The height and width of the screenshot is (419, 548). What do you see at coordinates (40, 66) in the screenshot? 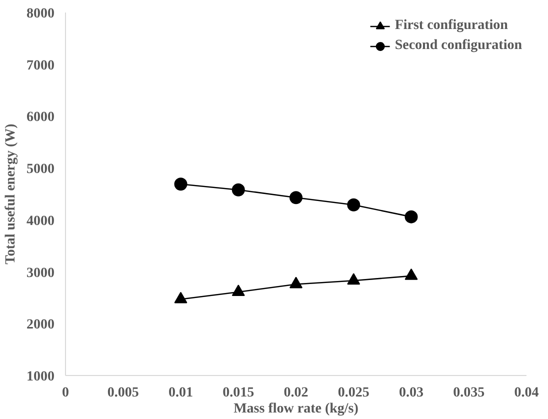
I see `y-tick-label: 7000` at bounding box center [40, 66].